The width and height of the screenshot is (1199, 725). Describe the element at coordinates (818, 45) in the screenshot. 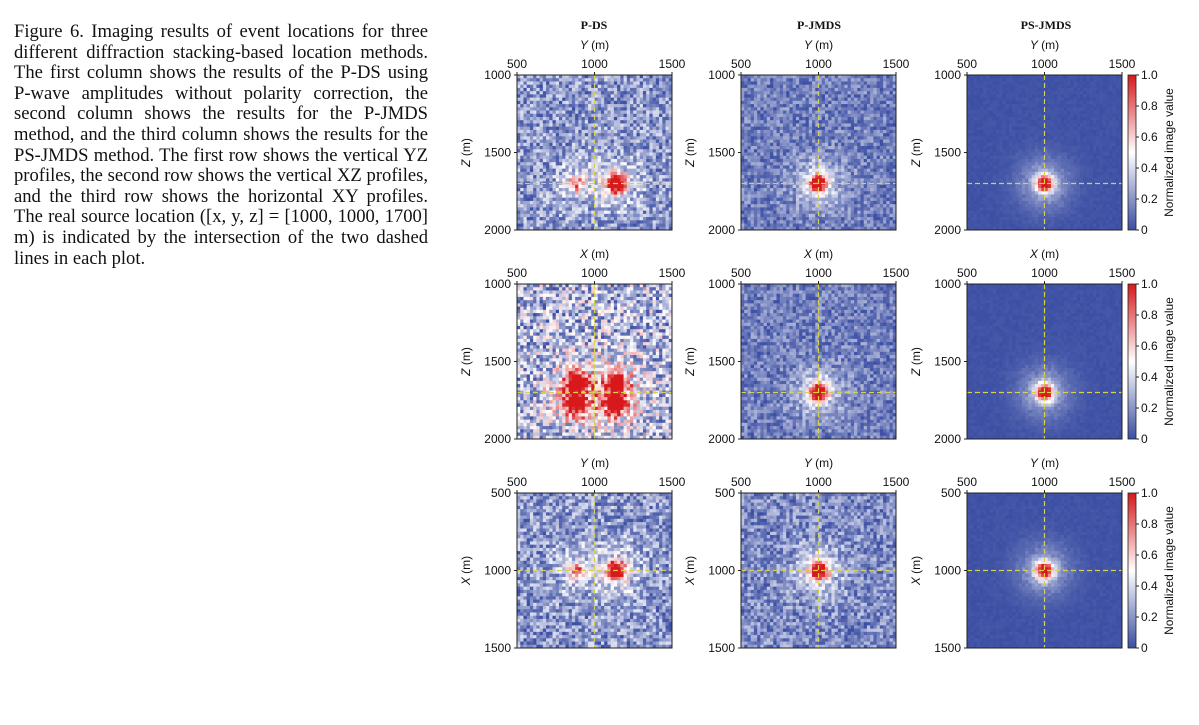

I see `x-axis-label: Y (m)` at that location.